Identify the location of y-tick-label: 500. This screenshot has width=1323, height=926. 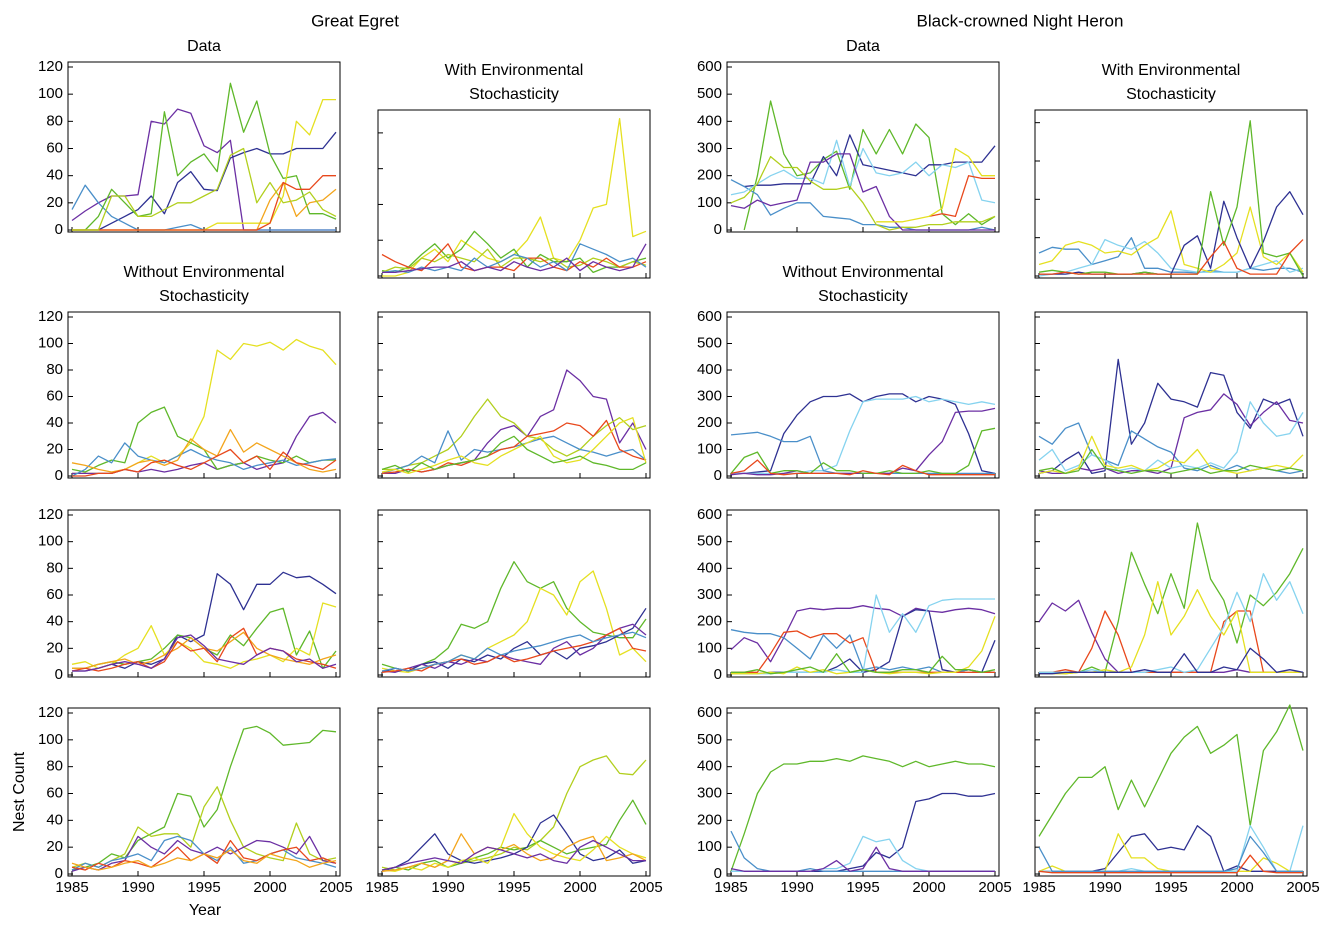
(709, 739).